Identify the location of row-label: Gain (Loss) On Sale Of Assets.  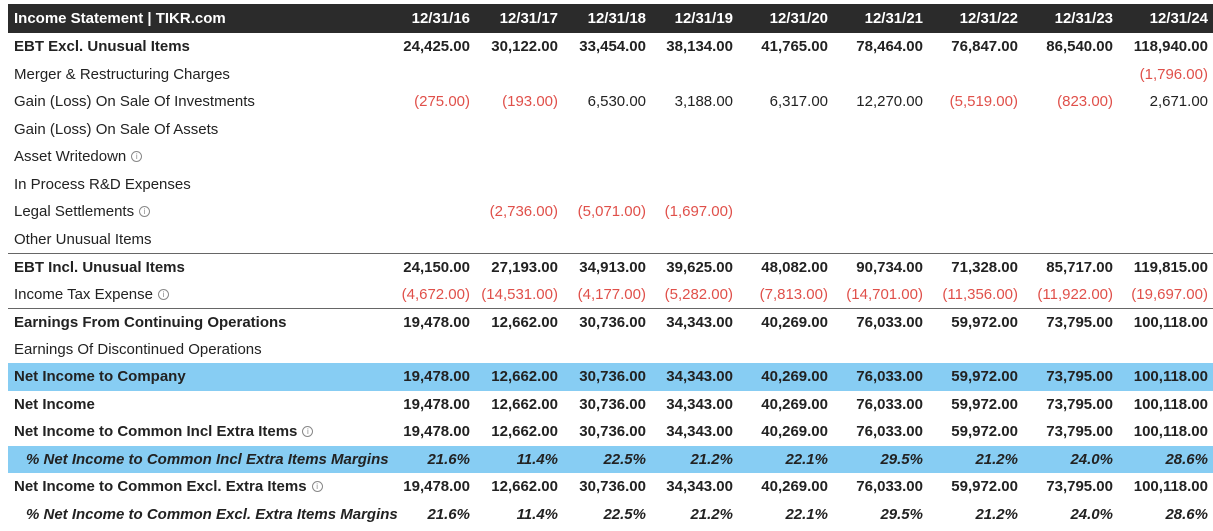
(199, 129).